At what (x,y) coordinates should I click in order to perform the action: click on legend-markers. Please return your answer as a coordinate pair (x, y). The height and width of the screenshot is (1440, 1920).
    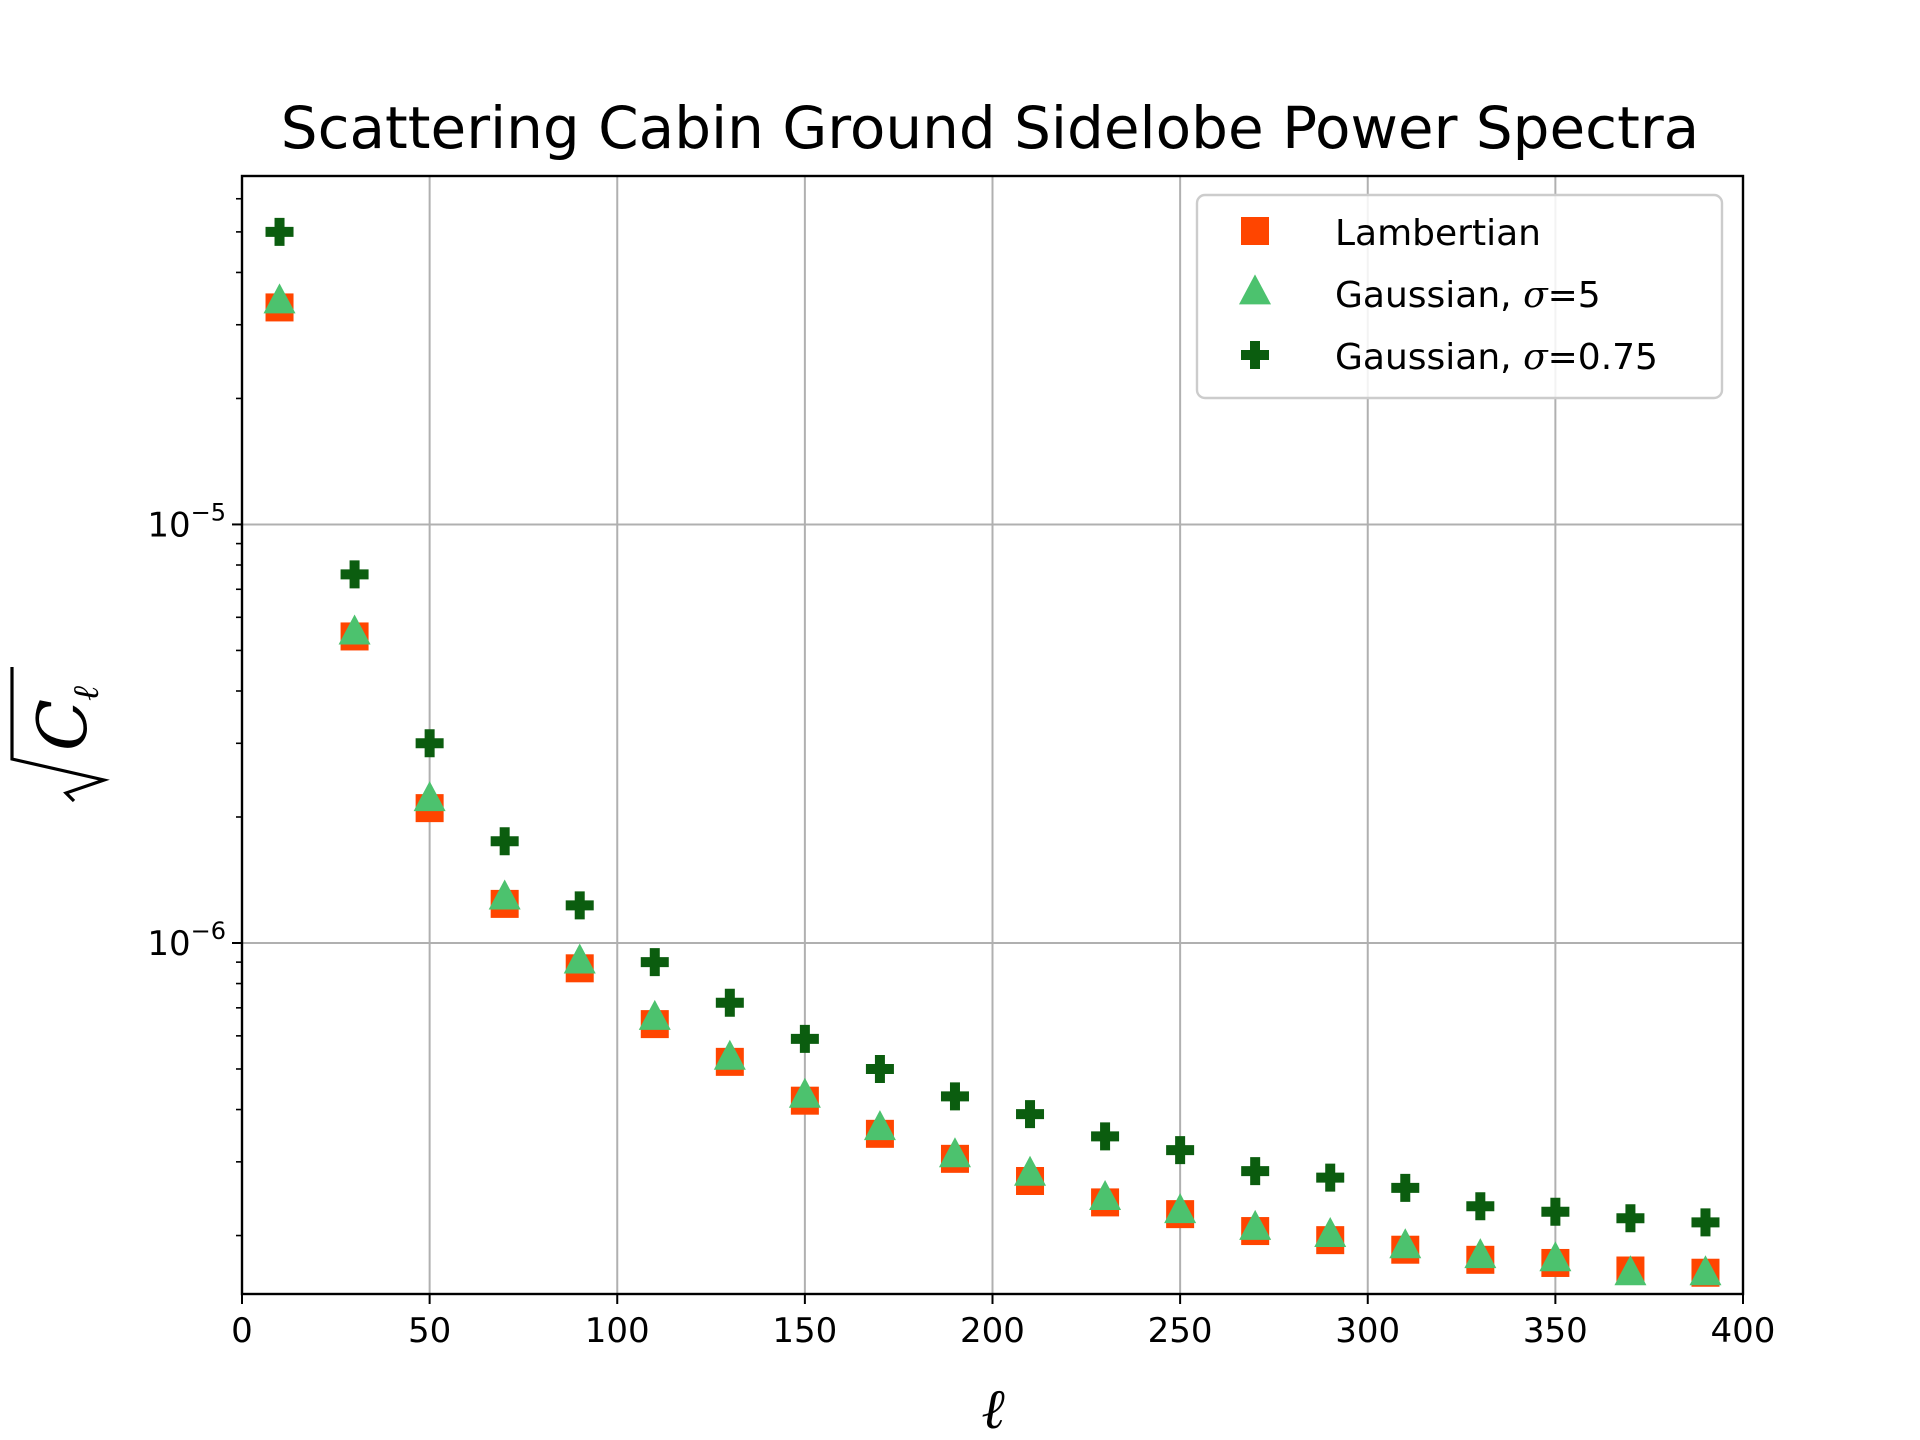
    Looking at the image, I should click on (1255, 293).